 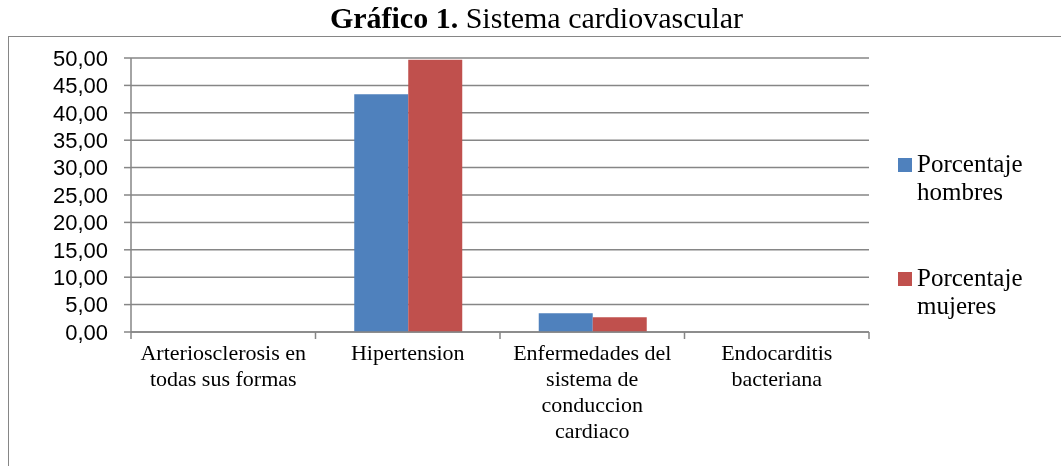 What do you see at coordinates (777, 366) in the screenshot?
I see `x-tick-label: Endocarditis bacteriana` at bounding box center [777, 366].